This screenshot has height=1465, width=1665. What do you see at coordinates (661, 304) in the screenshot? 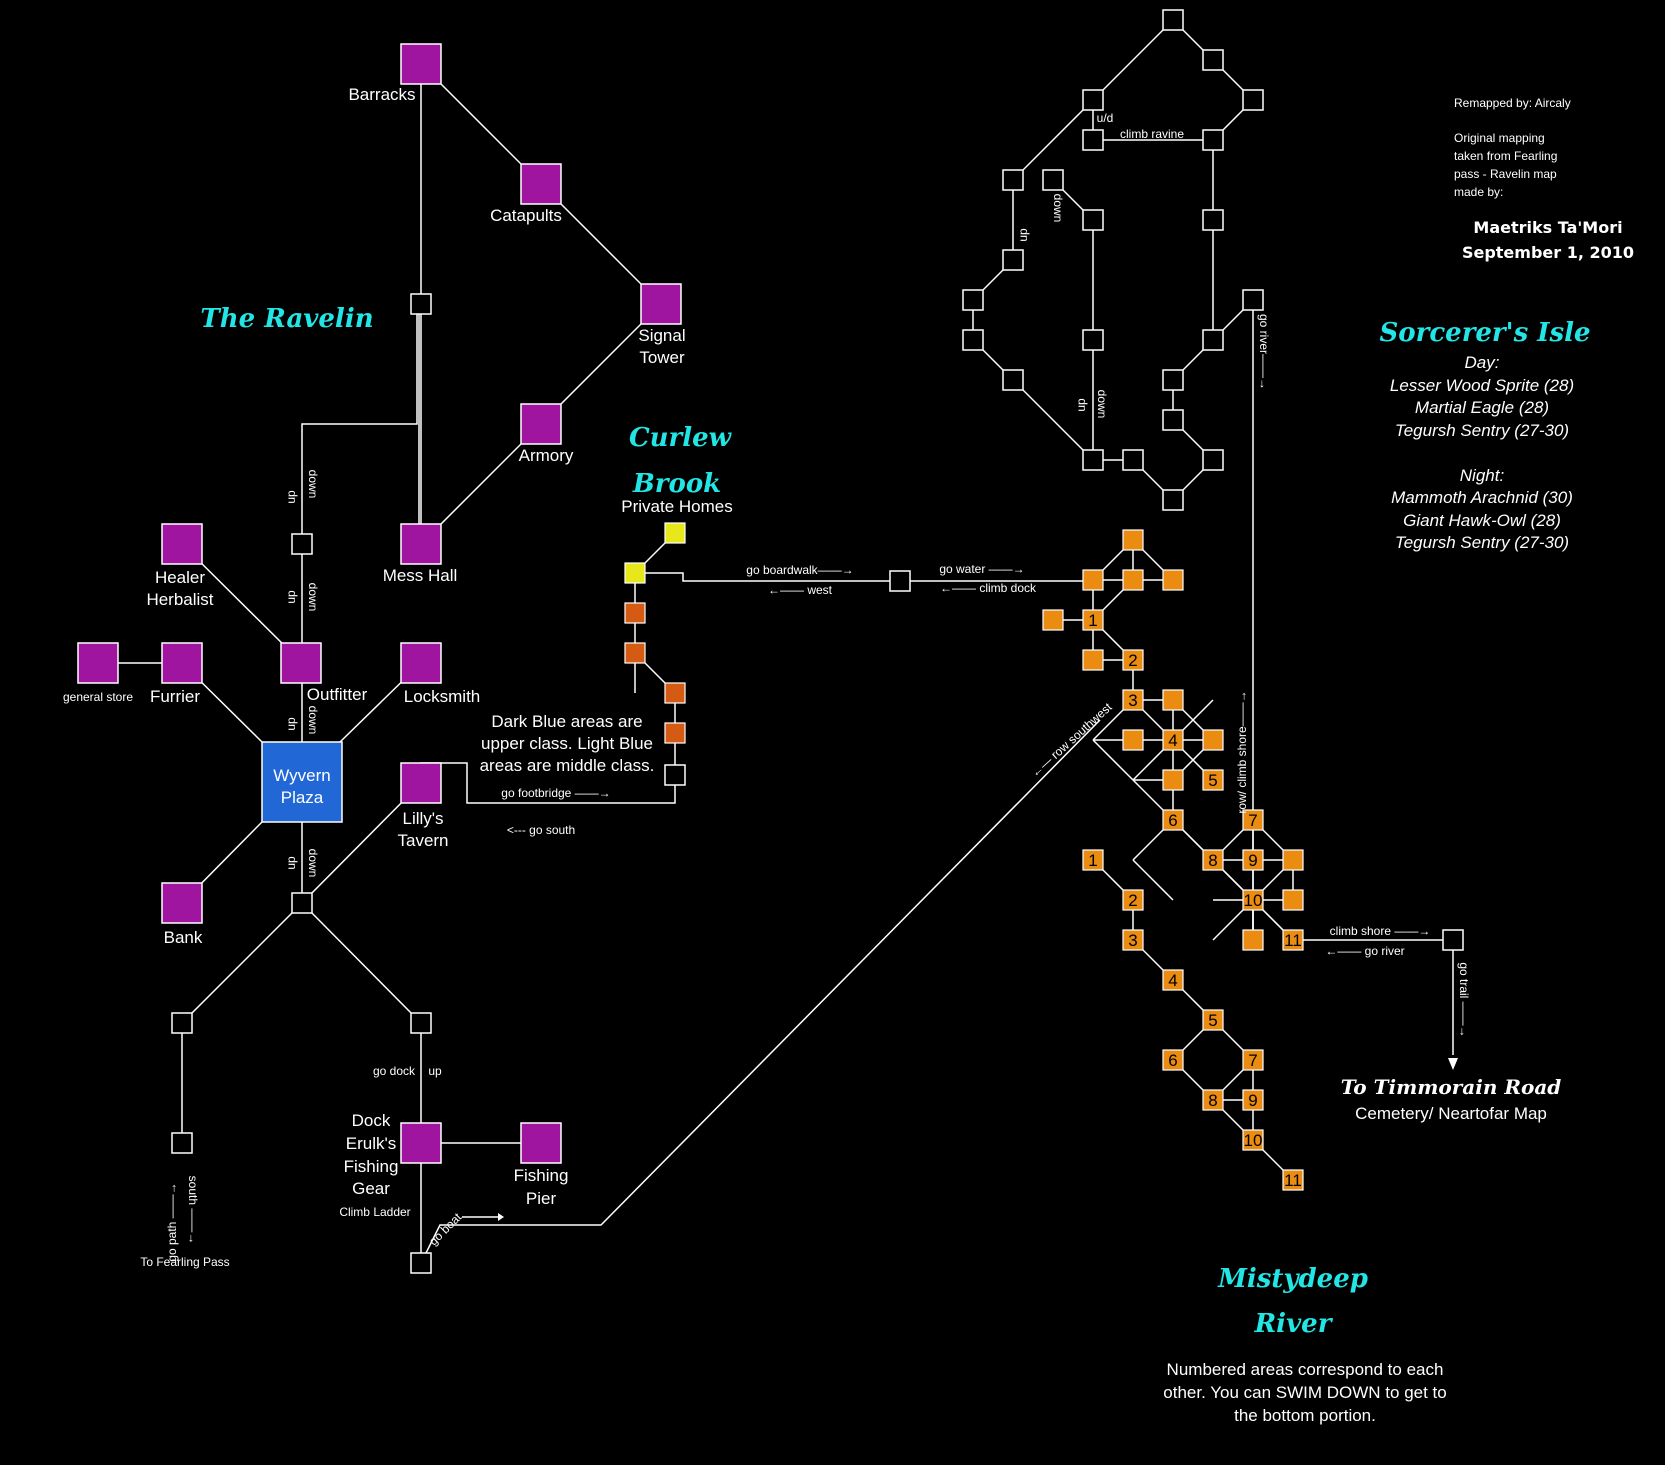
I see `room-signal-tower` at bounding box center [661, 304].